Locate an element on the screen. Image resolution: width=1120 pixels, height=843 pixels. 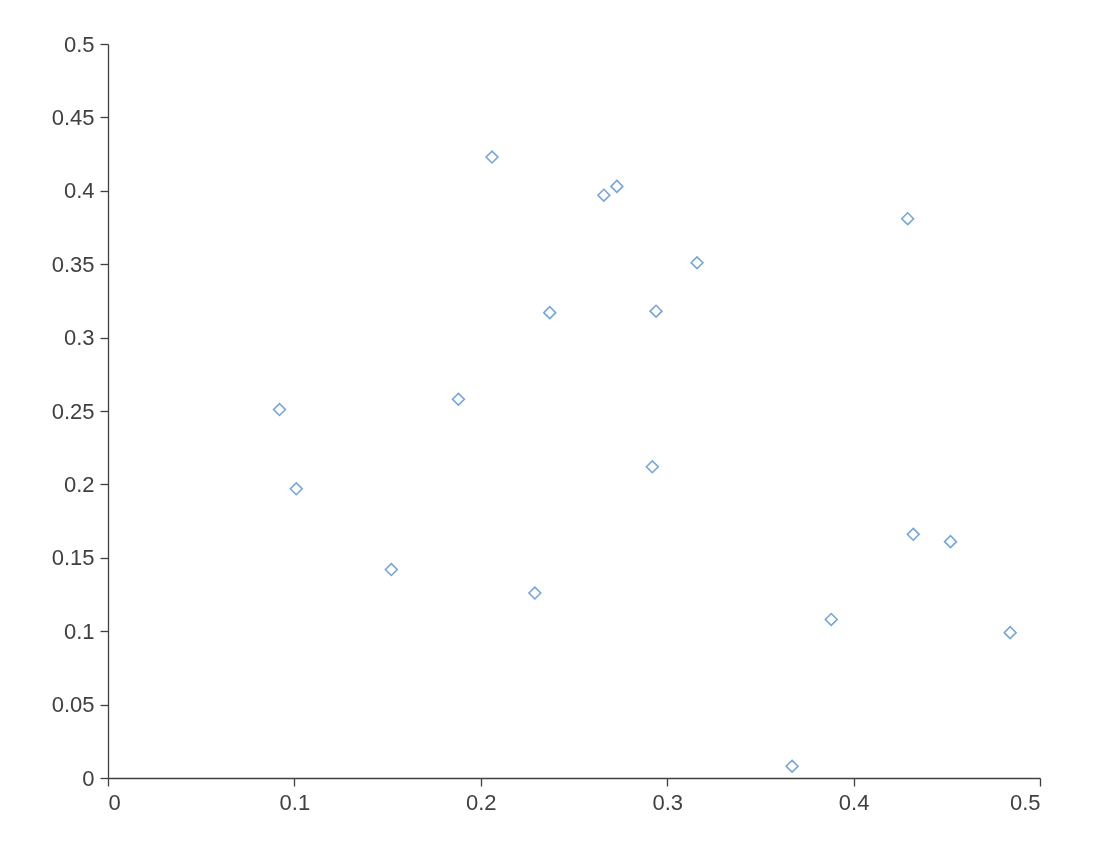
x-tick-label: 0.1 is located at coordinates (295, 802).